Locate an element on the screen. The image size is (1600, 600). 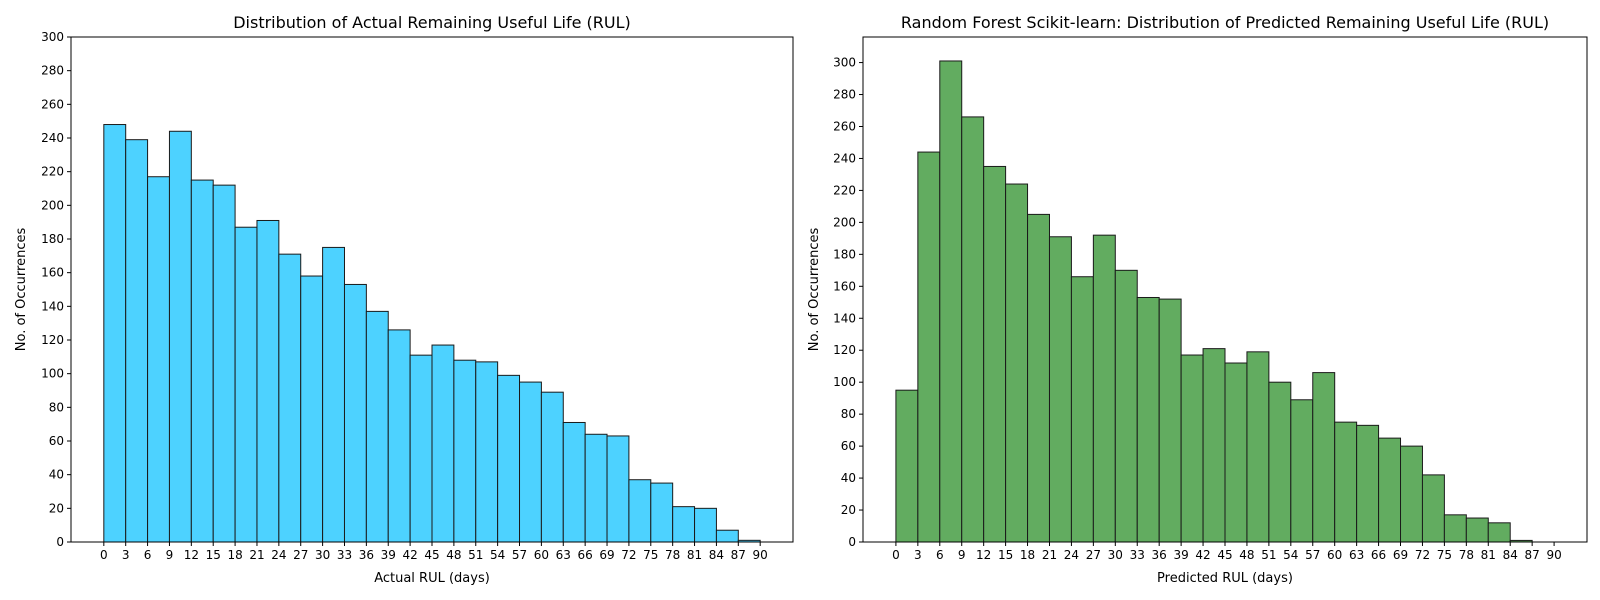
x-tick-label: 24 is located at coordinates (278, 555).